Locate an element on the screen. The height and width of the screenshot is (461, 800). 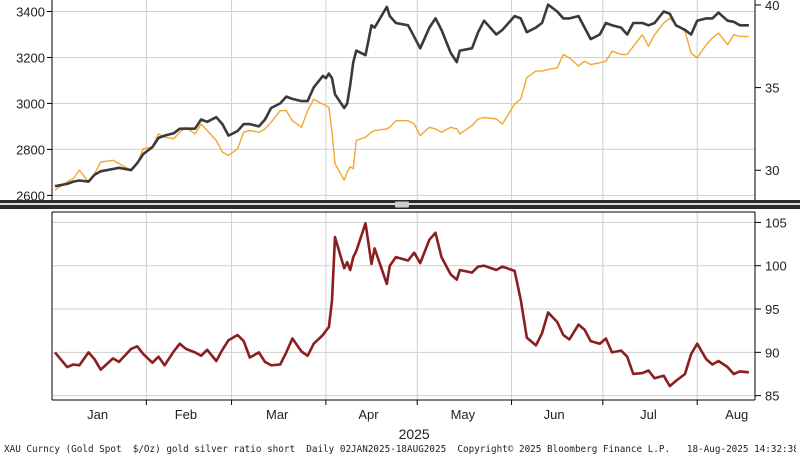
year-label: 2025 is located at coordinates (414, 434).